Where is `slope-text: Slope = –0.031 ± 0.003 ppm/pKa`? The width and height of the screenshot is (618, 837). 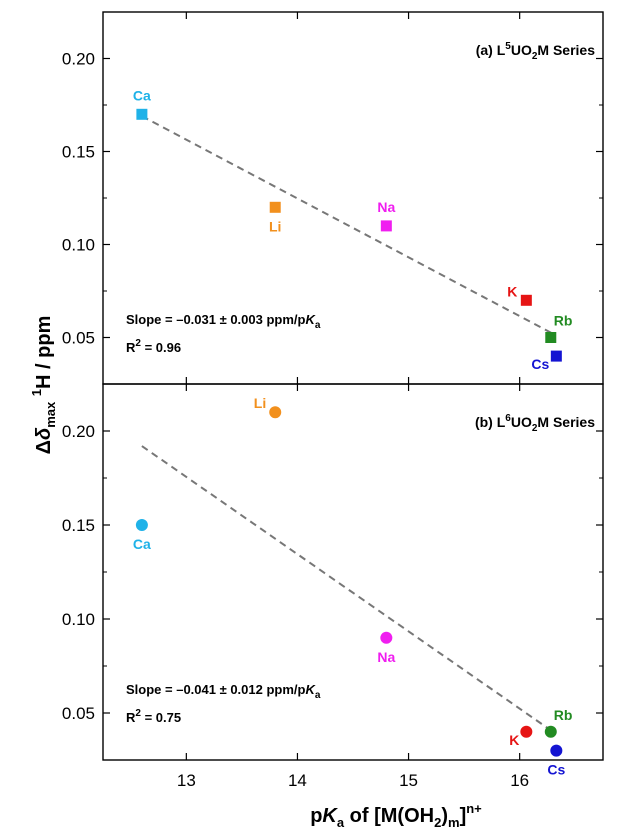 slope-text: Slope = –0.031 ± 0.003 ppm/pKa is located at coordinates (223, 321).